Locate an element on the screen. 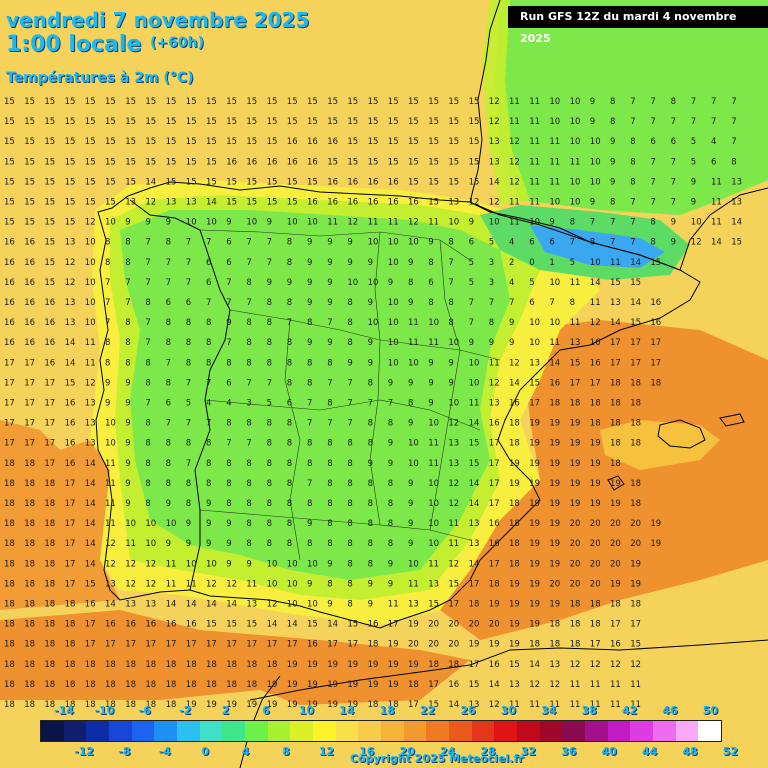 The height and width of the screenshot is (768, 768). temperature-value: 13 is located at coordinates (70, 323).